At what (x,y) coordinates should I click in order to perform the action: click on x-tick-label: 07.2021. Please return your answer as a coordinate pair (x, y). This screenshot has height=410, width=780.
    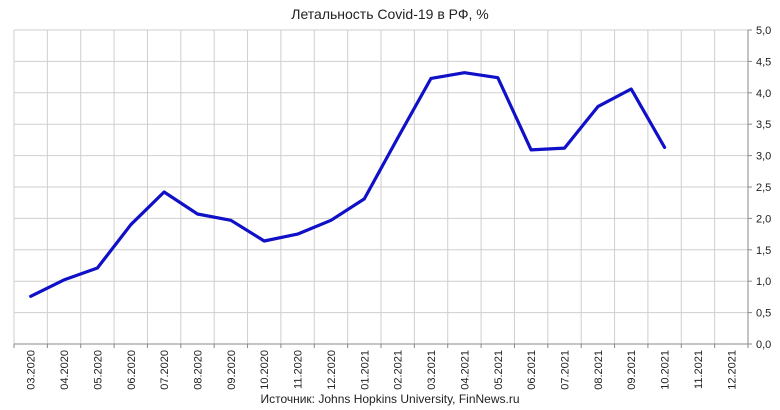
    Looking at the image, I should click on (566, 370).